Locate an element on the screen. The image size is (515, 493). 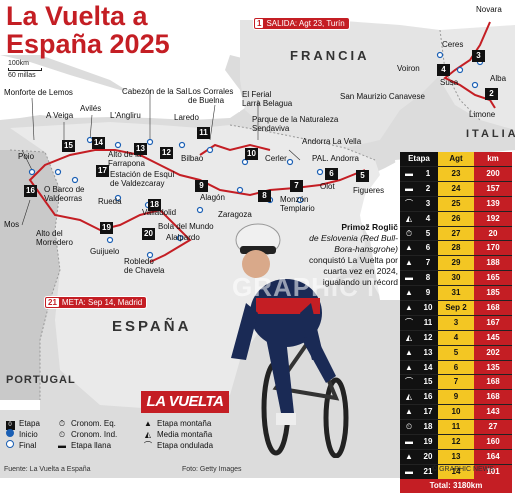
place-cerler: Cerler is located at coordinates (276, 158).